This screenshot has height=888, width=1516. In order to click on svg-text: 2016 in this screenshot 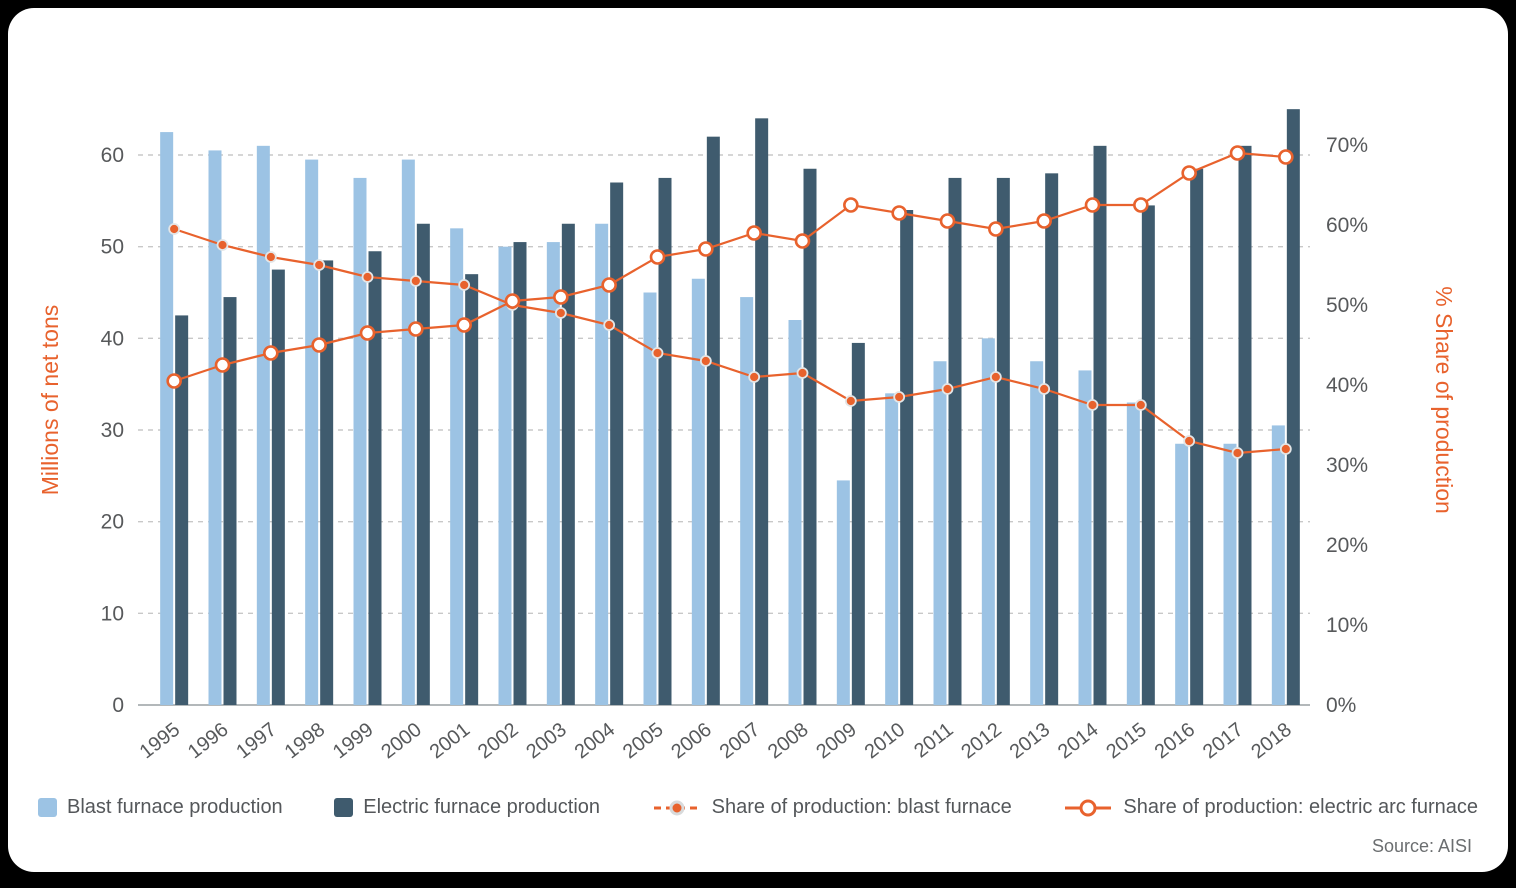, I will do `click(1175, 741)`.